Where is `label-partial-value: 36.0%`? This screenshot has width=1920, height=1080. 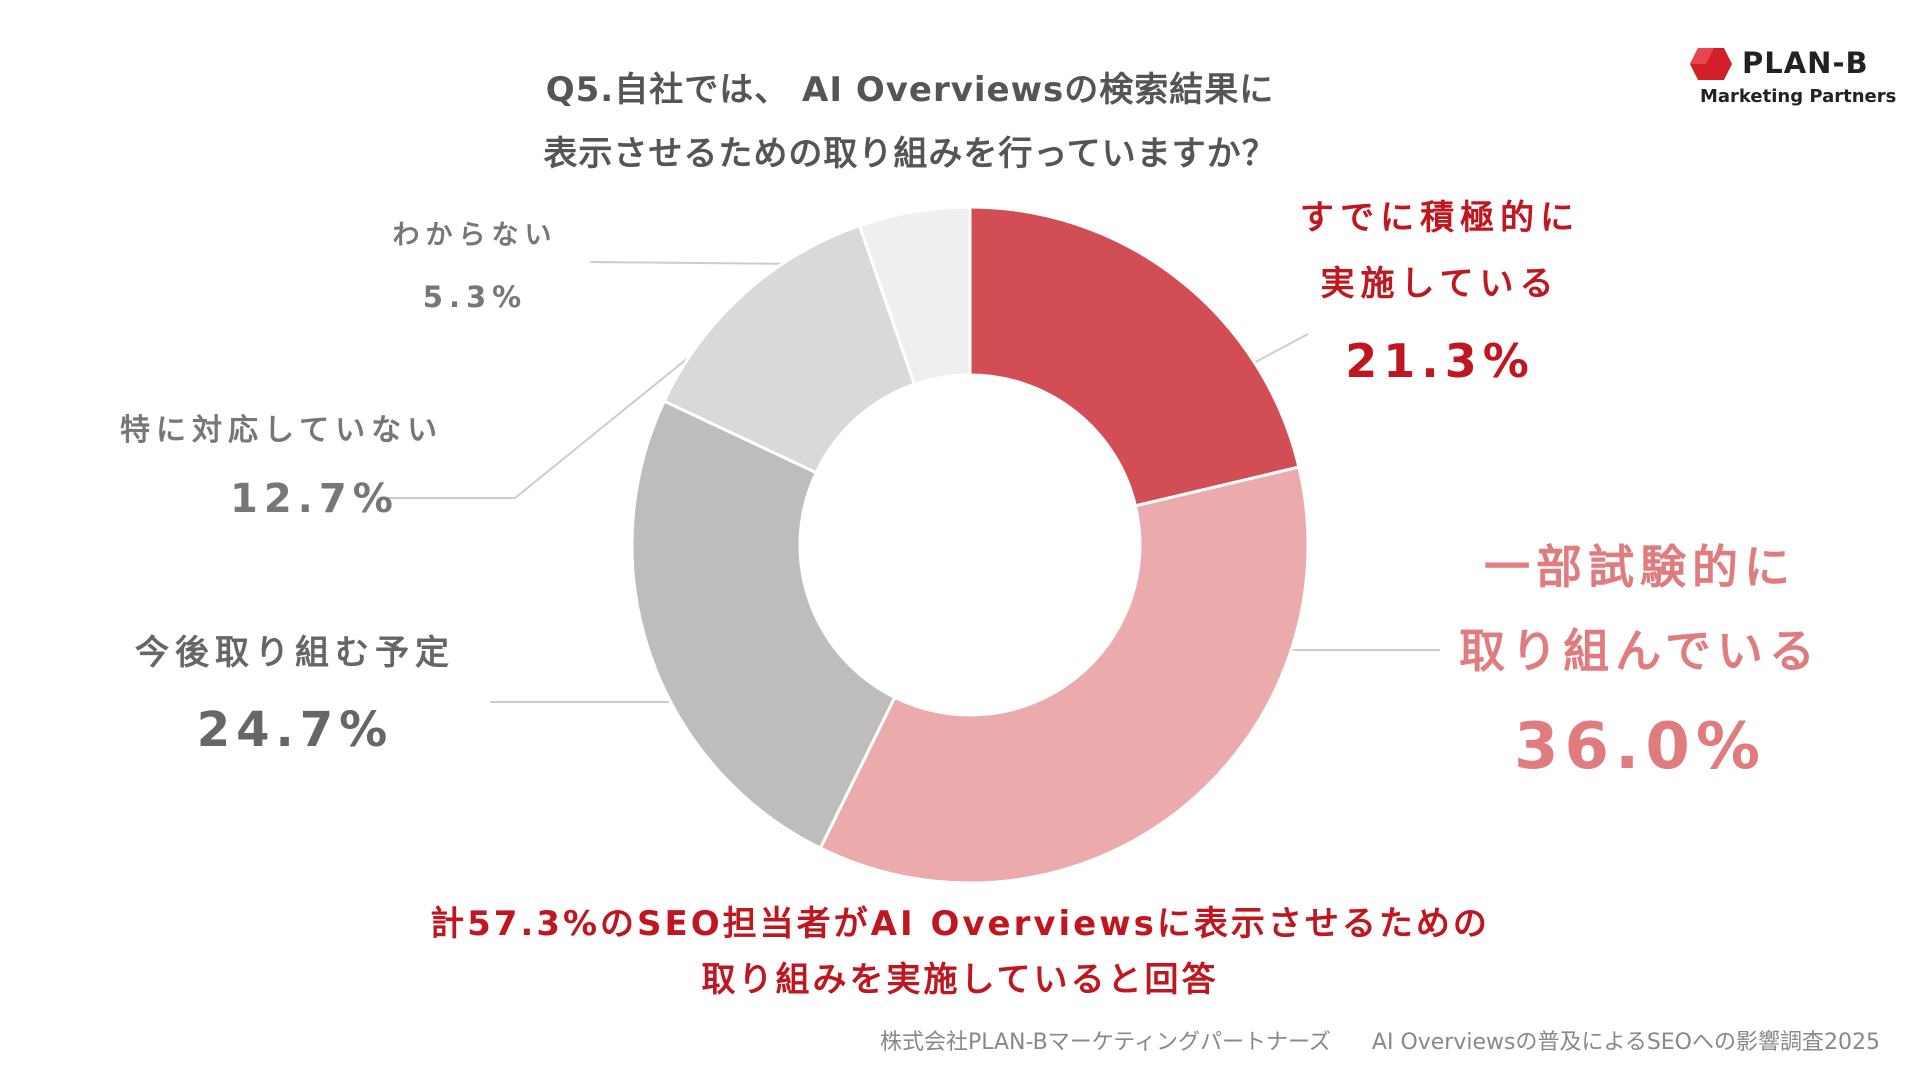
label-partial-value: 36.0% is located at coordinates (1640, 747).